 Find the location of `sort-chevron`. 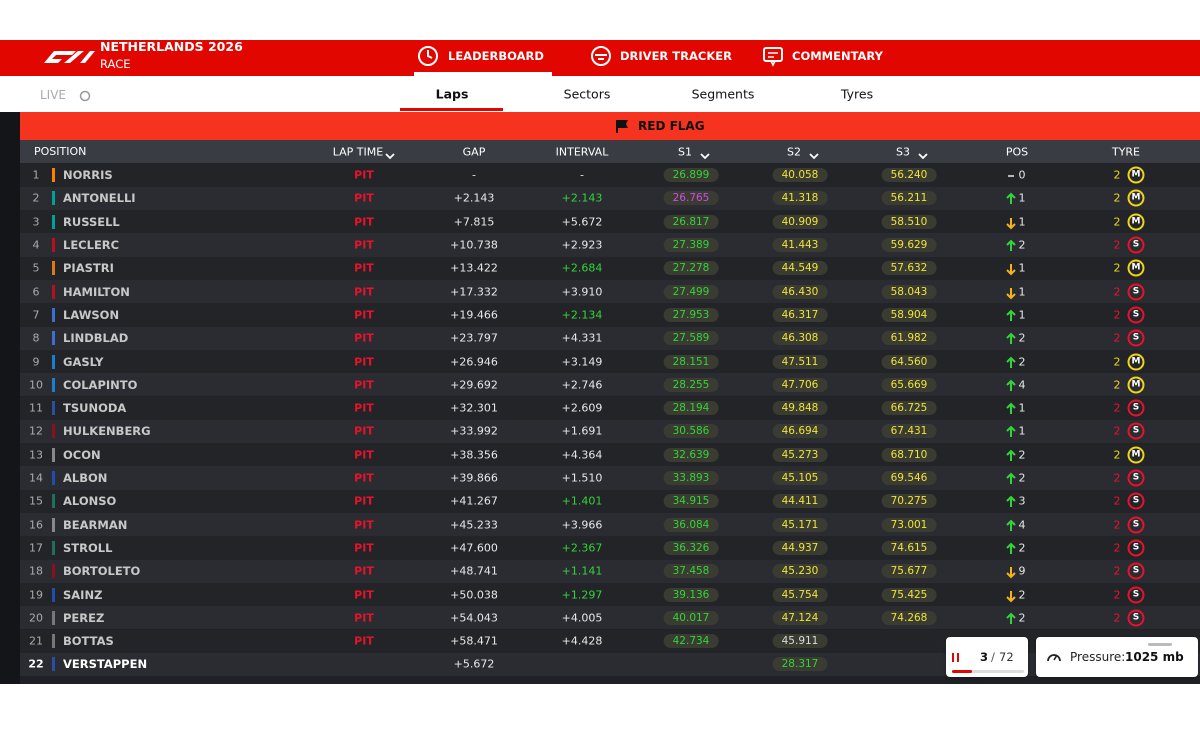

sort-chevron is located at coordinates (390, 155).